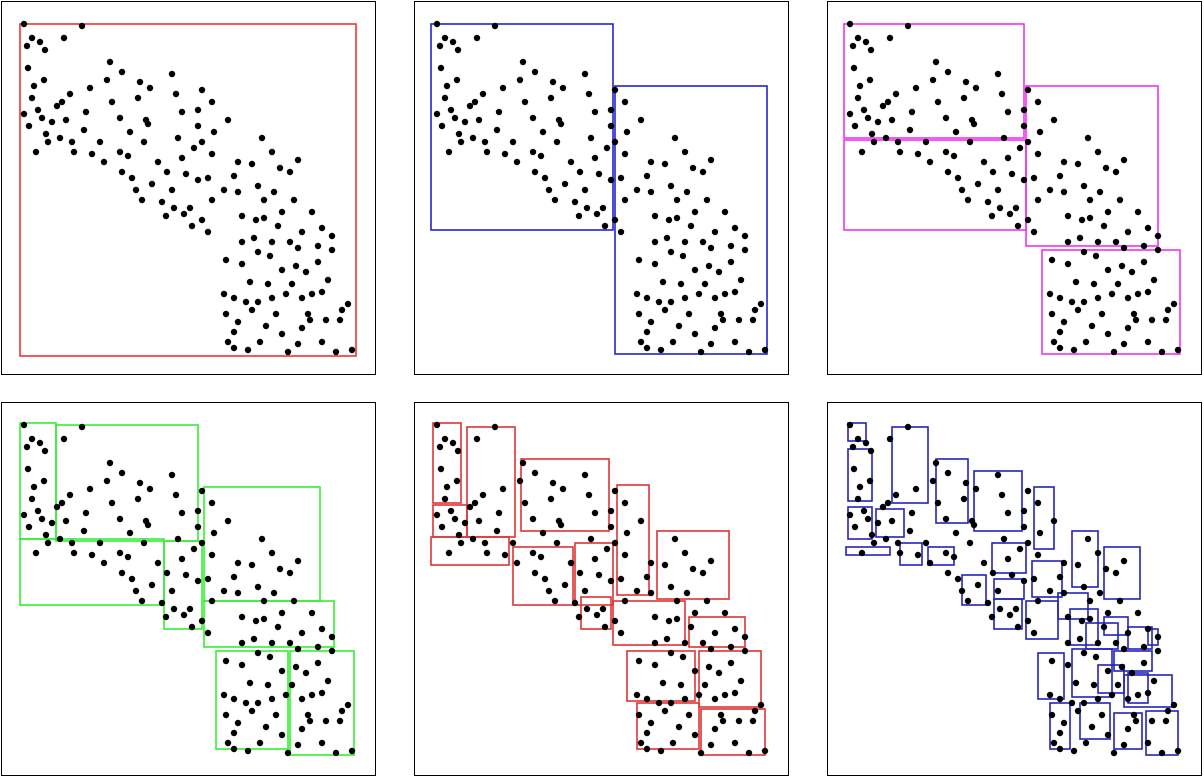 Image resolution: width=1204 pixels, height=778 pixels. Describe the element at coordinates (599, 189) in the screenshot. I see `partition-boxes` at that location.